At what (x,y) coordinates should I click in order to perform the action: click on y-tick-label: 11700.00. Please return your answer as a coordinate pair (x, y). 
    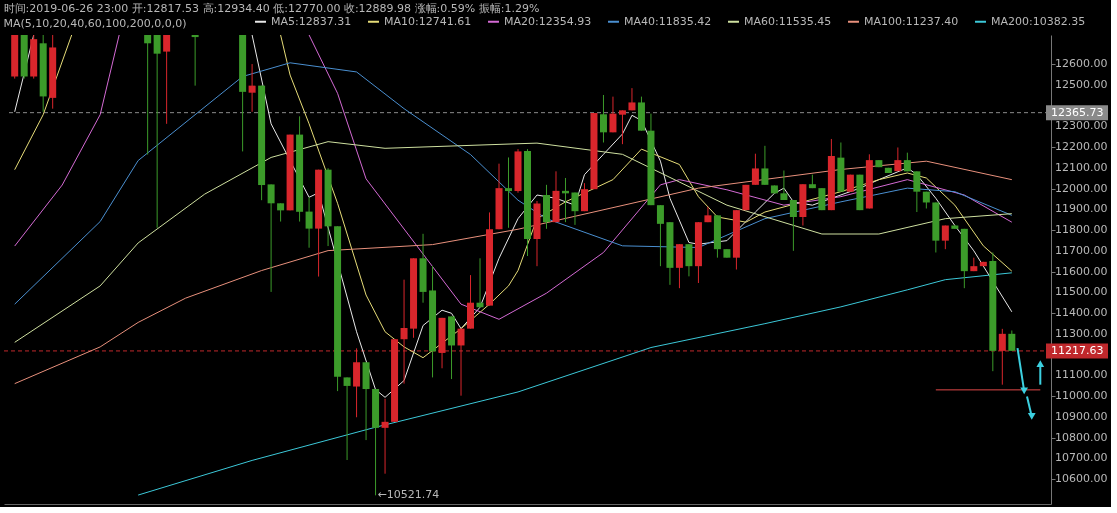
    Looking at the image, I should click on (1081, 250).